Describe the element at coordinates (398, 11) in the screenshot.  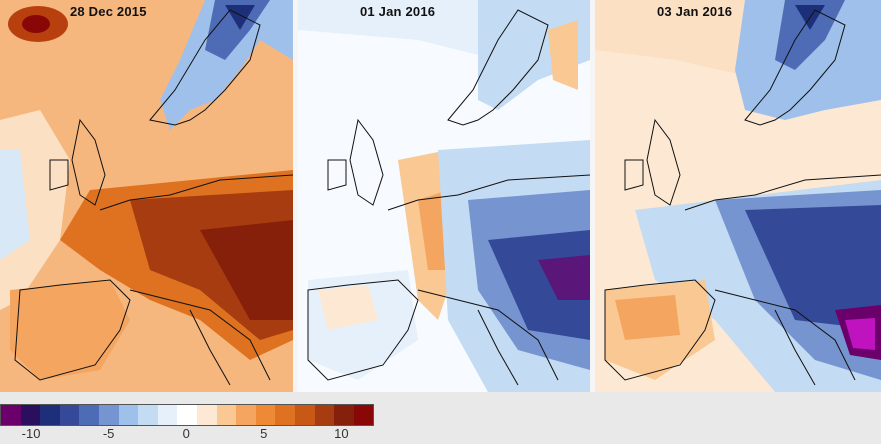
I see `panel-date-label: 01 Jan 2016` at that location.